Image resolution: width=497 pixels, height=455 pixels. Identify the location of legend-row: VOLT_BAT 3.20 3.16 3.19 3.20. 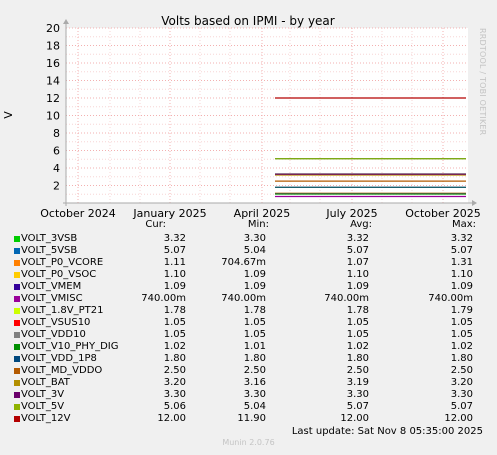
(248, 383).